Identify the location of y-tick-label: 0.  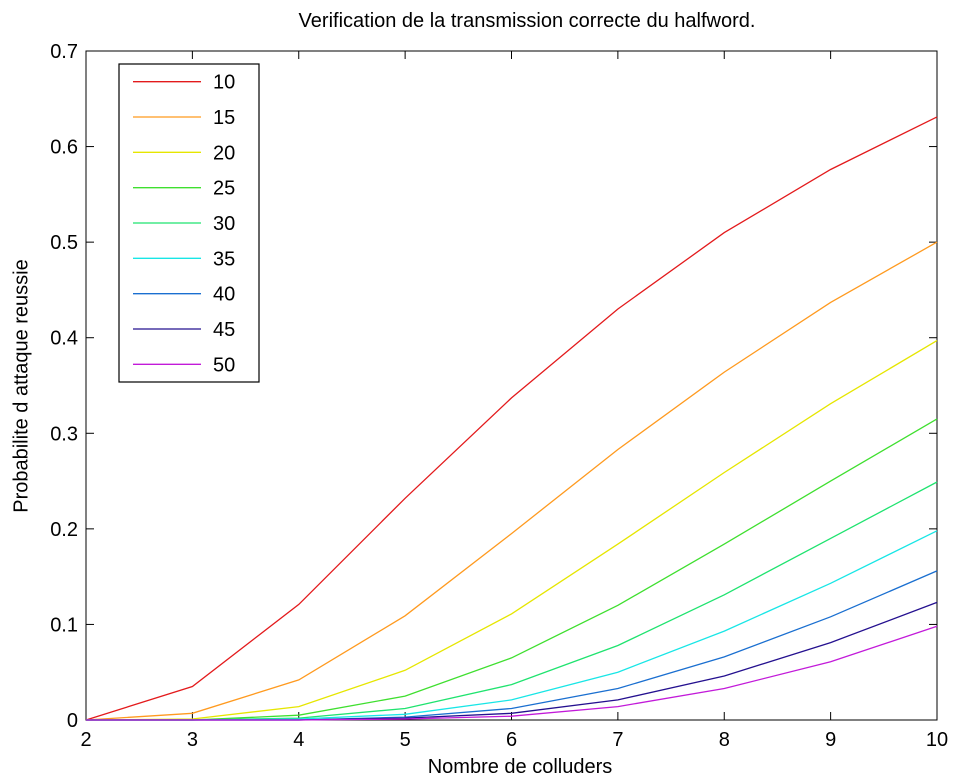
(72, 721).